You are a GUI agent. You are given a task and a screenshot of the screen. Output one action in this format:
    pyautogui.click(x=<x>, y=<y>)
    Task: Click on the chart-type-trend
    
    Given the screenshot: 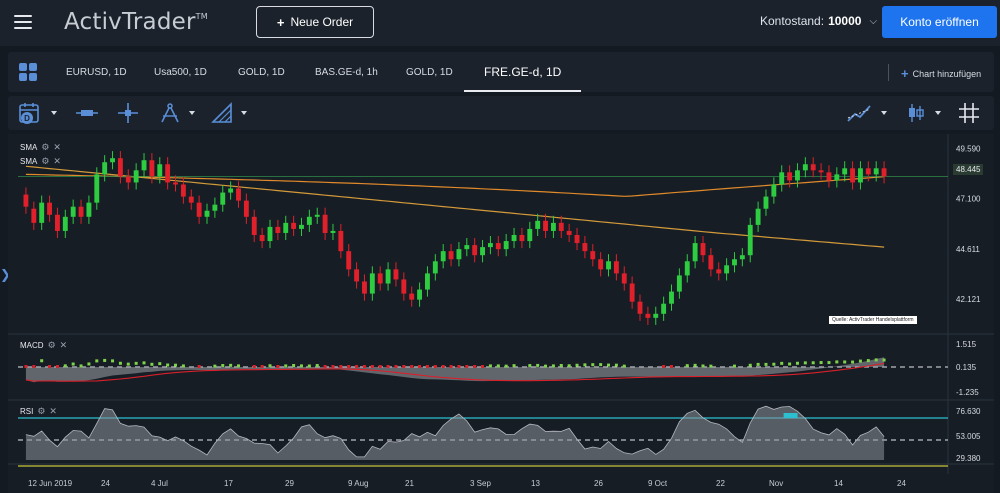 What is the action you would take?
    pyautogui.click(x=866, y=113)
    